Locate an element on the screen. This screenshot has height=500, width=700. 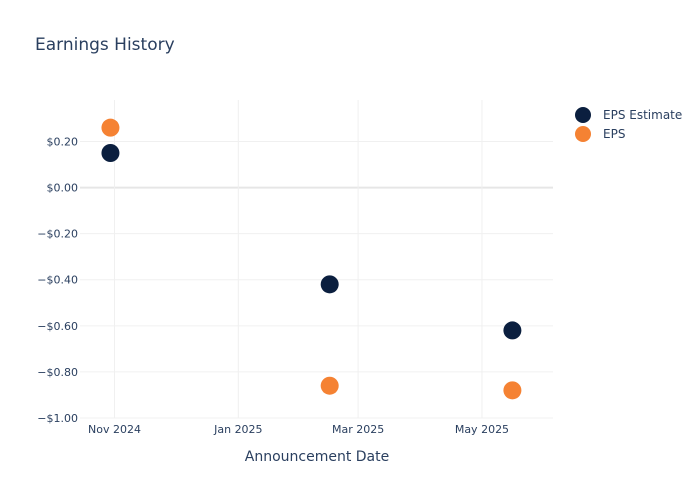
y-axis-ticks: $0.20 $0.00 −$0.20 −$0.40 −$0.60 −$0.80 −$1.00 is located at coordinates (57, 280).